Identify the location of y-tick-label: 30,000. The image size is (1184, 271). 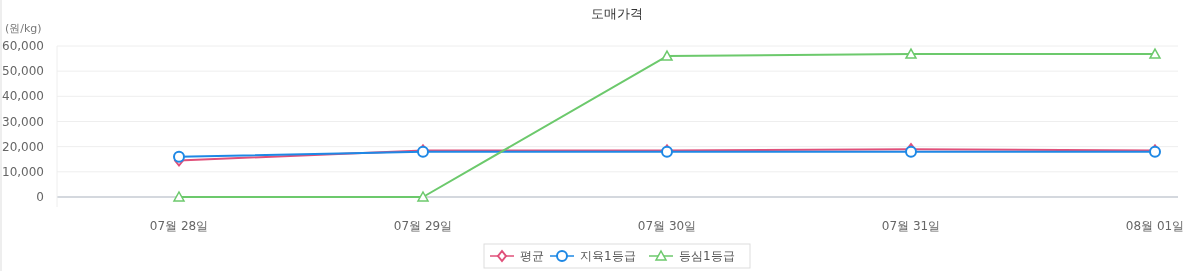
(23, 121).